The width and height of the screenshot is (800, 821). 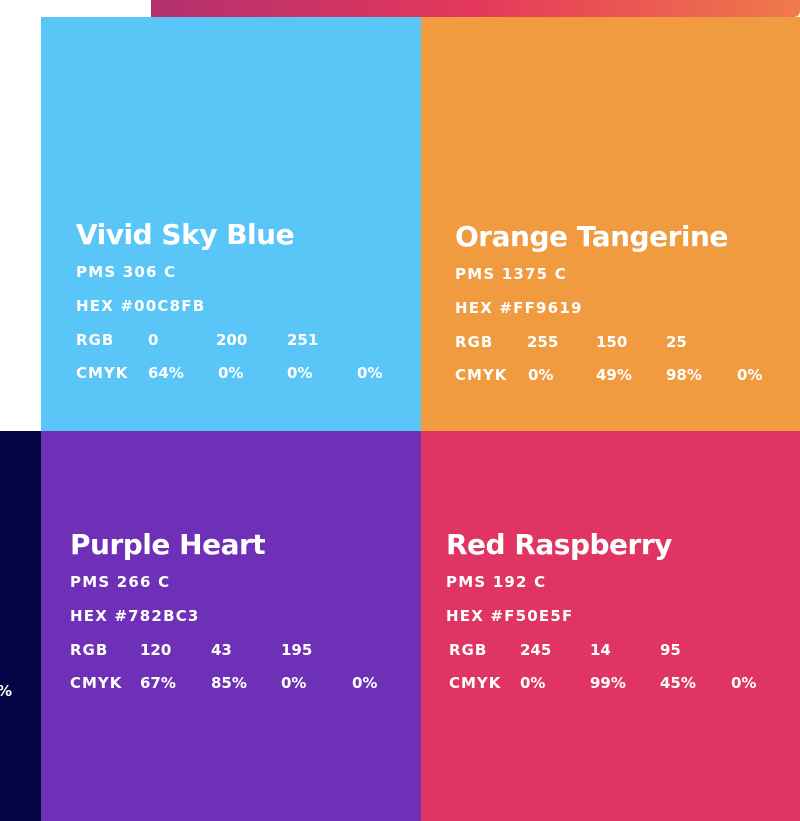 What do you see at coordinates (536, 650) in the screenshot?
I see `rgb-r: 245` at bounding box center [536, 650].